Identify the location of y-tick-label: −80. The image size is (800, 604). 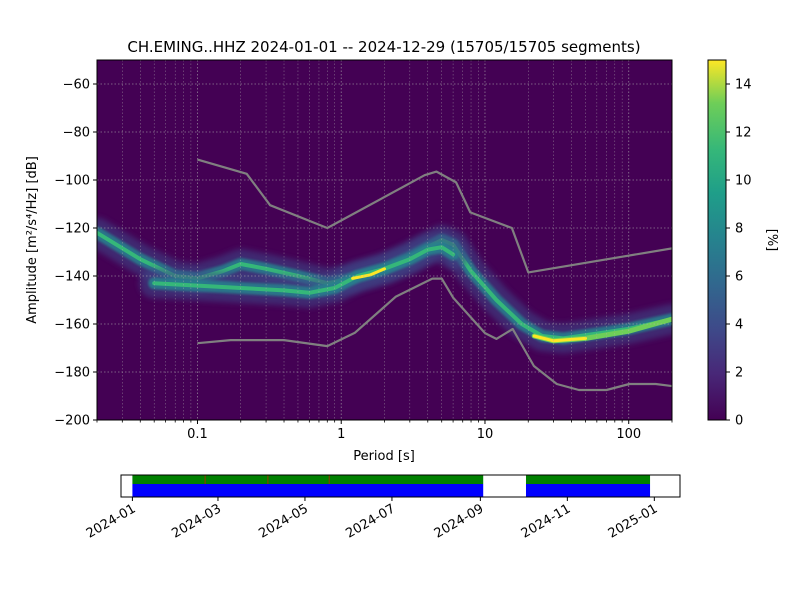
(76, 133).